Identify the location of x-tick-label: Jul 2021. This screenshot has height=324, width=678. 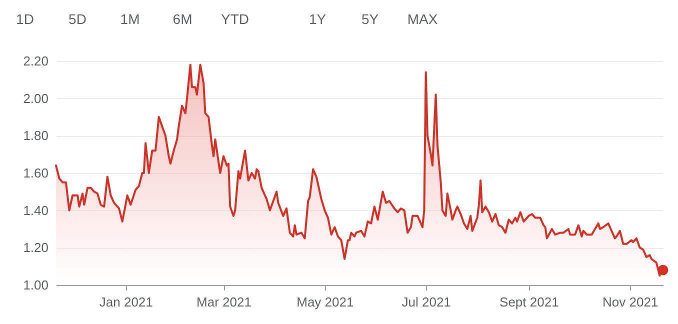
(426, 302).